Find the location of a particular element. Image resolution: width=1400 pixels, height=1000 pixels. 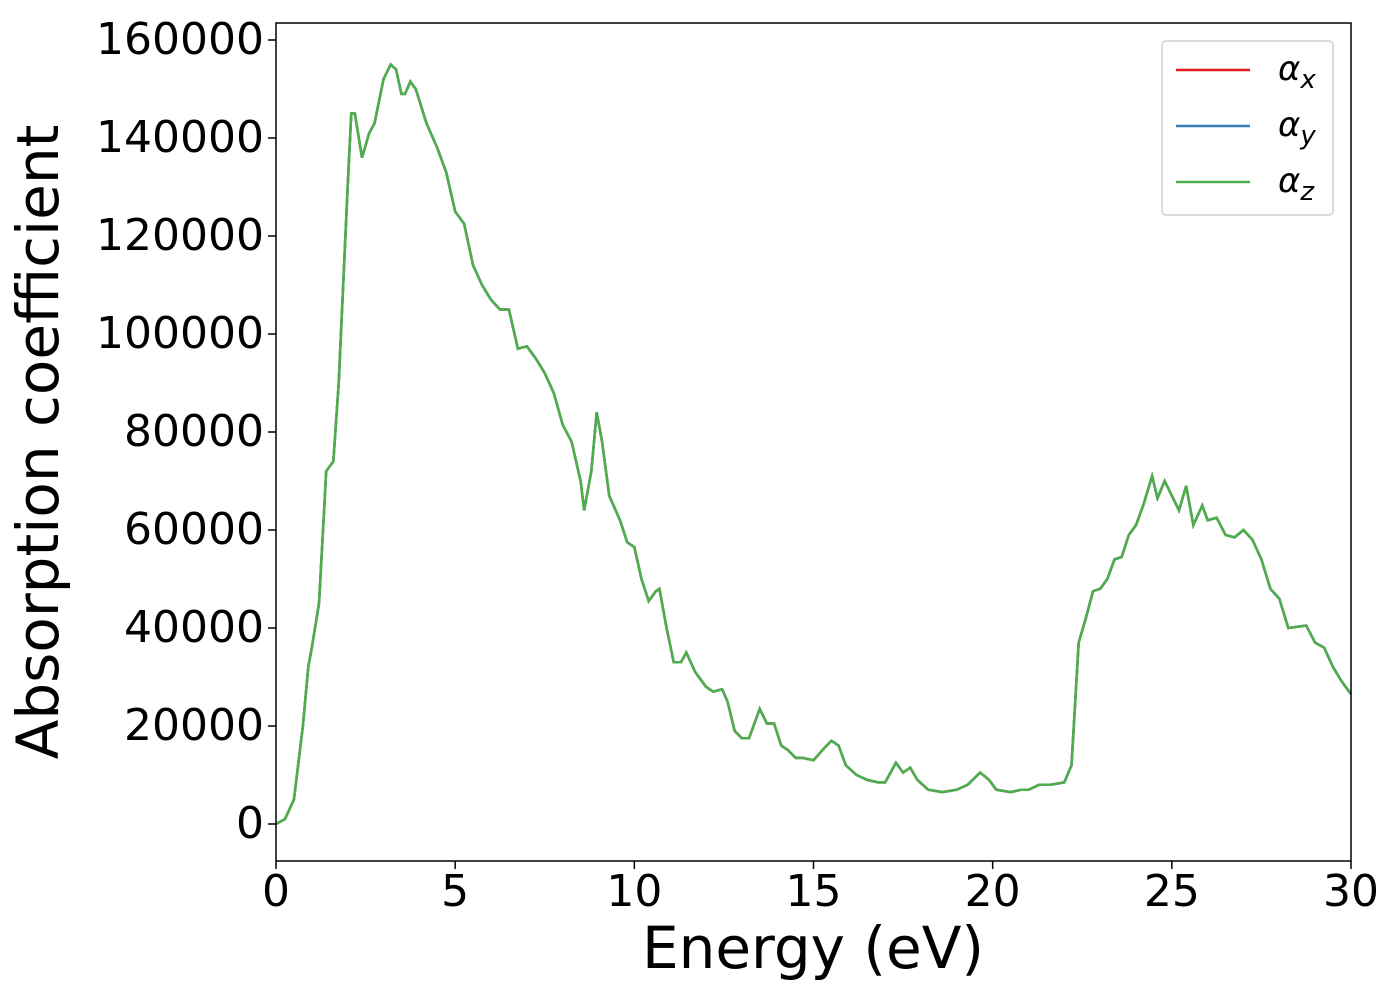

x-tick-label: 0 is located at coordinates (276, 891).